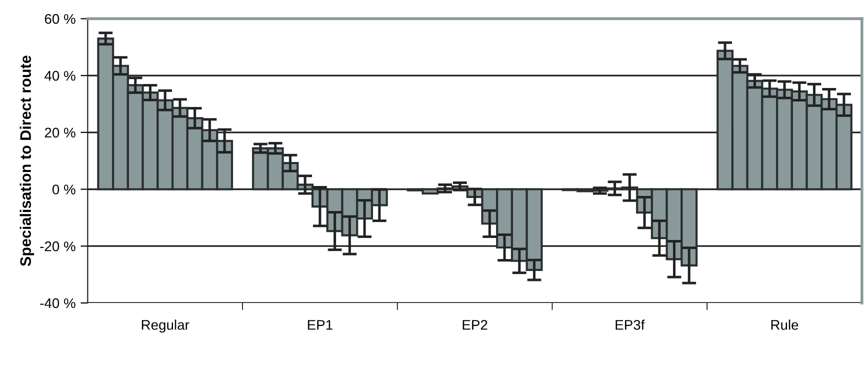 The image size is (868, 374). What do you see at coordinates (60, 19) in the screenshot?
I see `y-tick-label: 60 %` at bounding box center [60, 19].